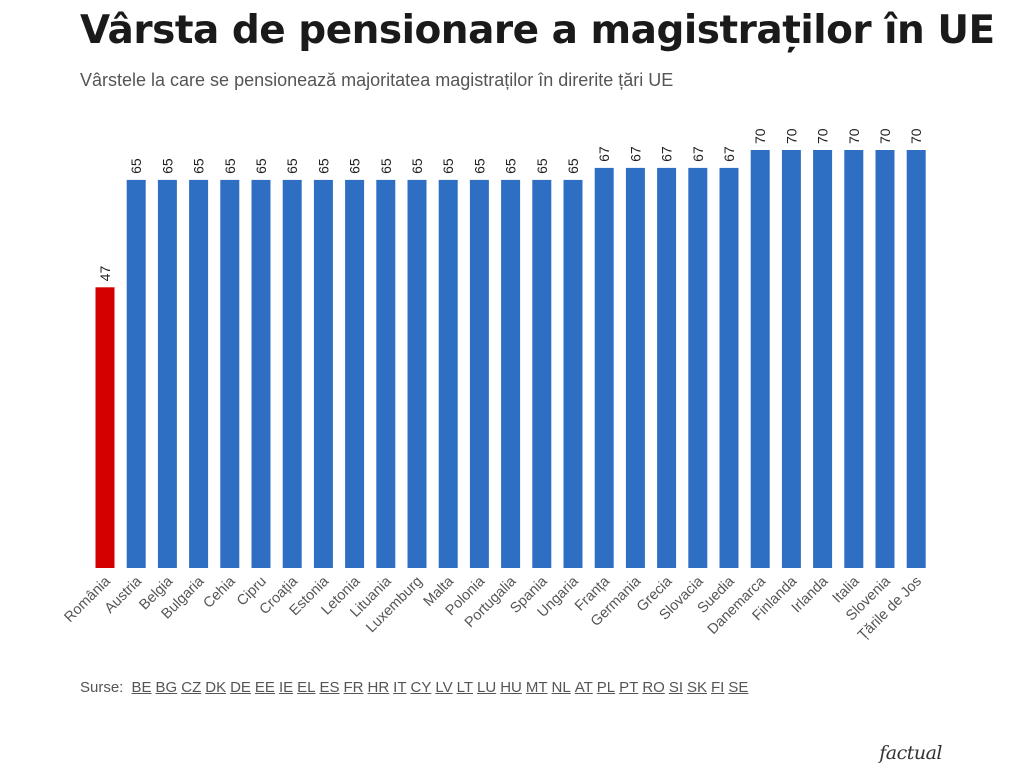 The image size is (1024, 778). Describe the element at coordinates (791, 359) in the screenshot. I see `bar-finlanda` at that location.